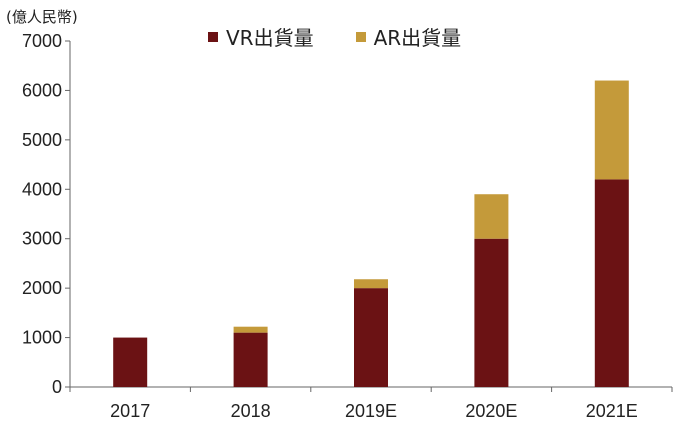 This screenshot has height=435, width=680. I want to click on vr-bar-2019e, so click(371, 337).